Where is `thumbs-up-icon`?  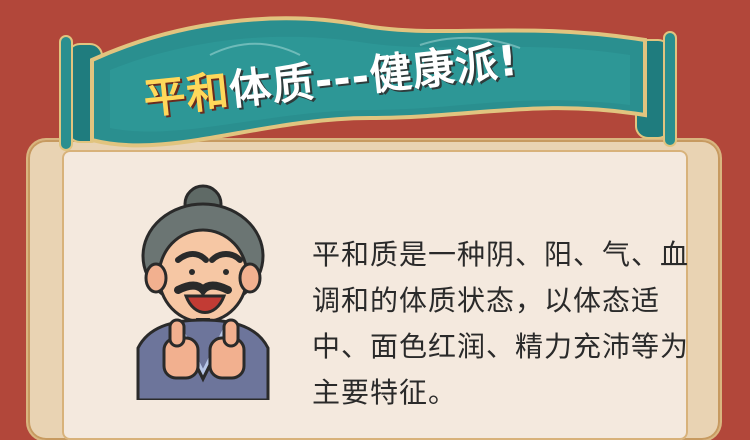
thumbs-up-icon is located at coordinates (204, 349).